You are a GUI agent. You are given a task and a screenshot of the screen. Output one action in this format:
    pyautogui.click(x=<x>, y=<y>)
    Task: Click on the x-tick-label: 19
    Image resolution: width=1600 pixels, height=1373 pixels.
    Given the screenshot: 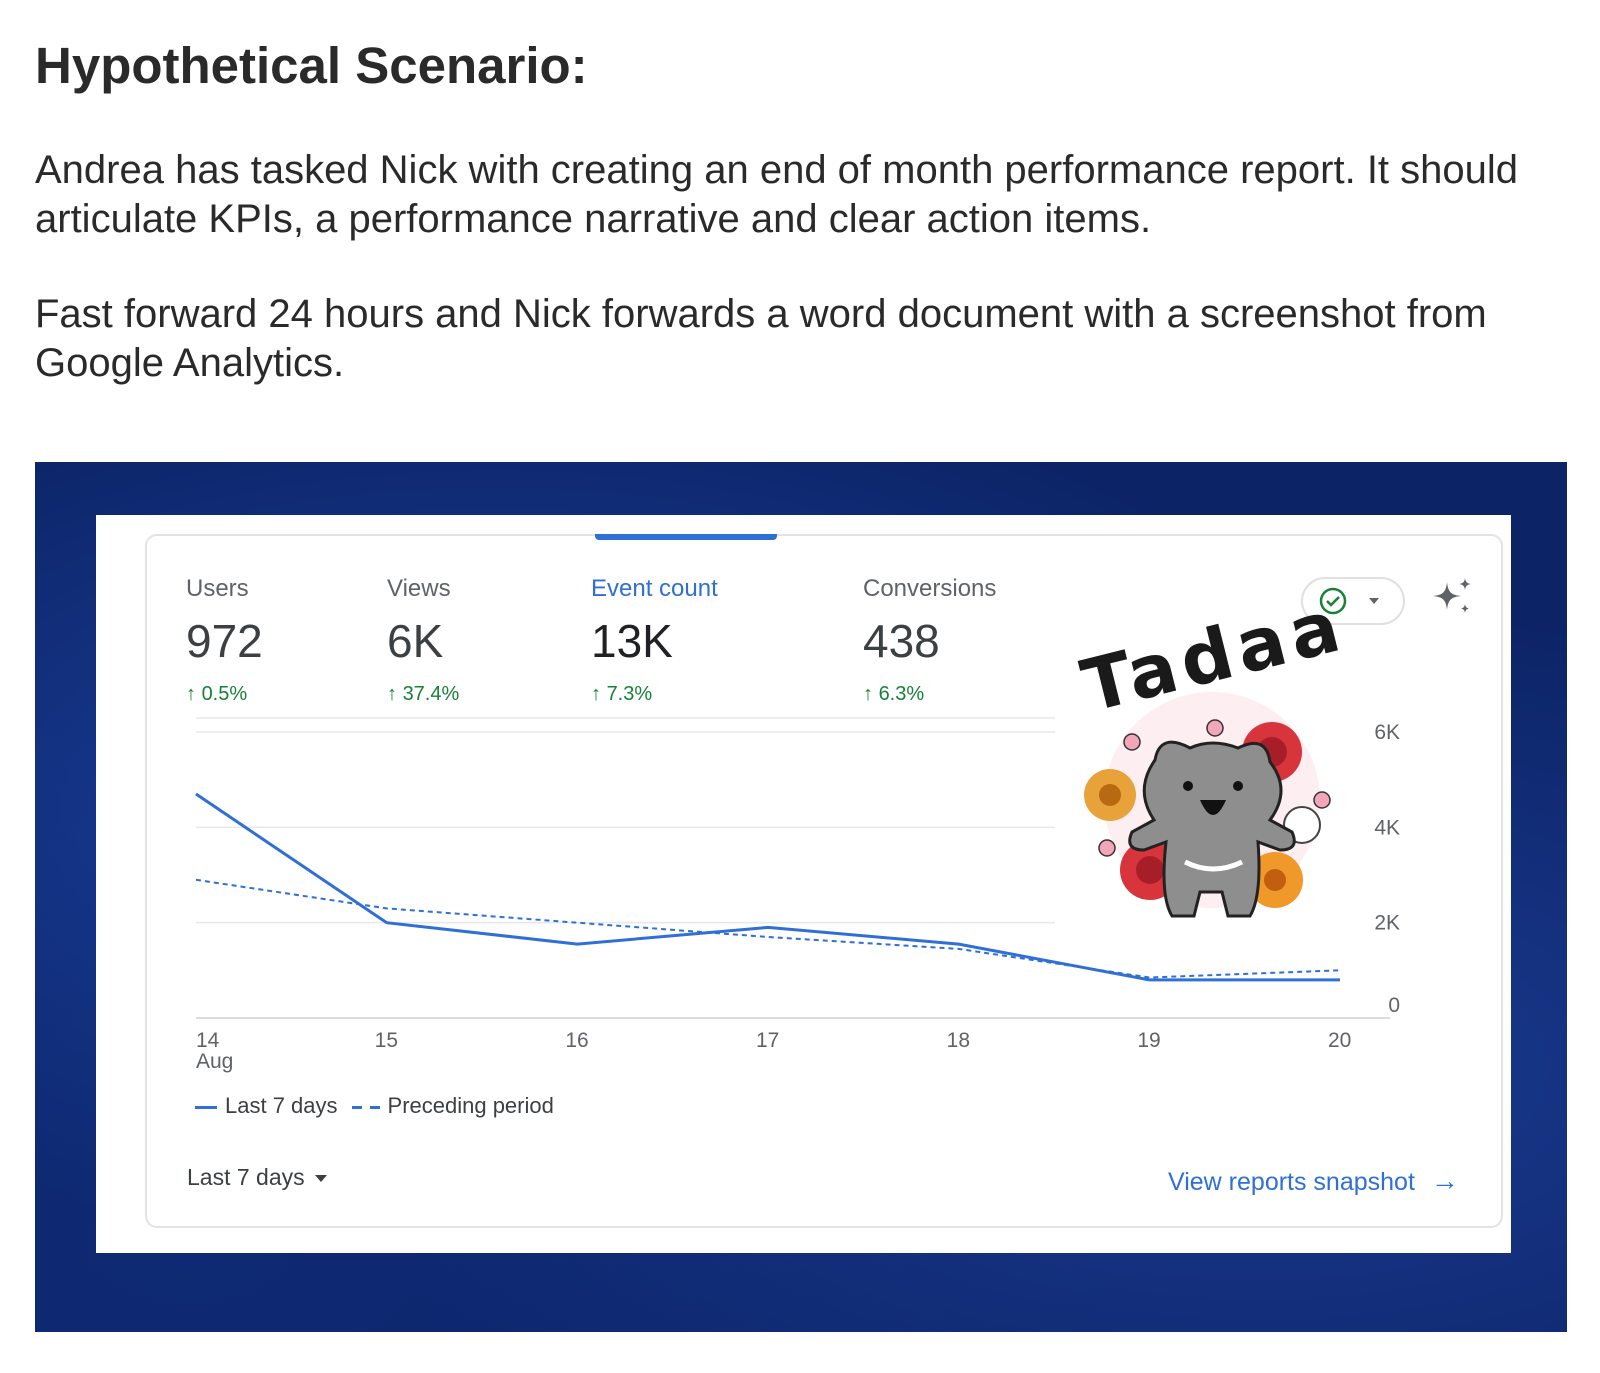 What is the action you would take?
    pyautogui.click(x=1148, y=1040)
    